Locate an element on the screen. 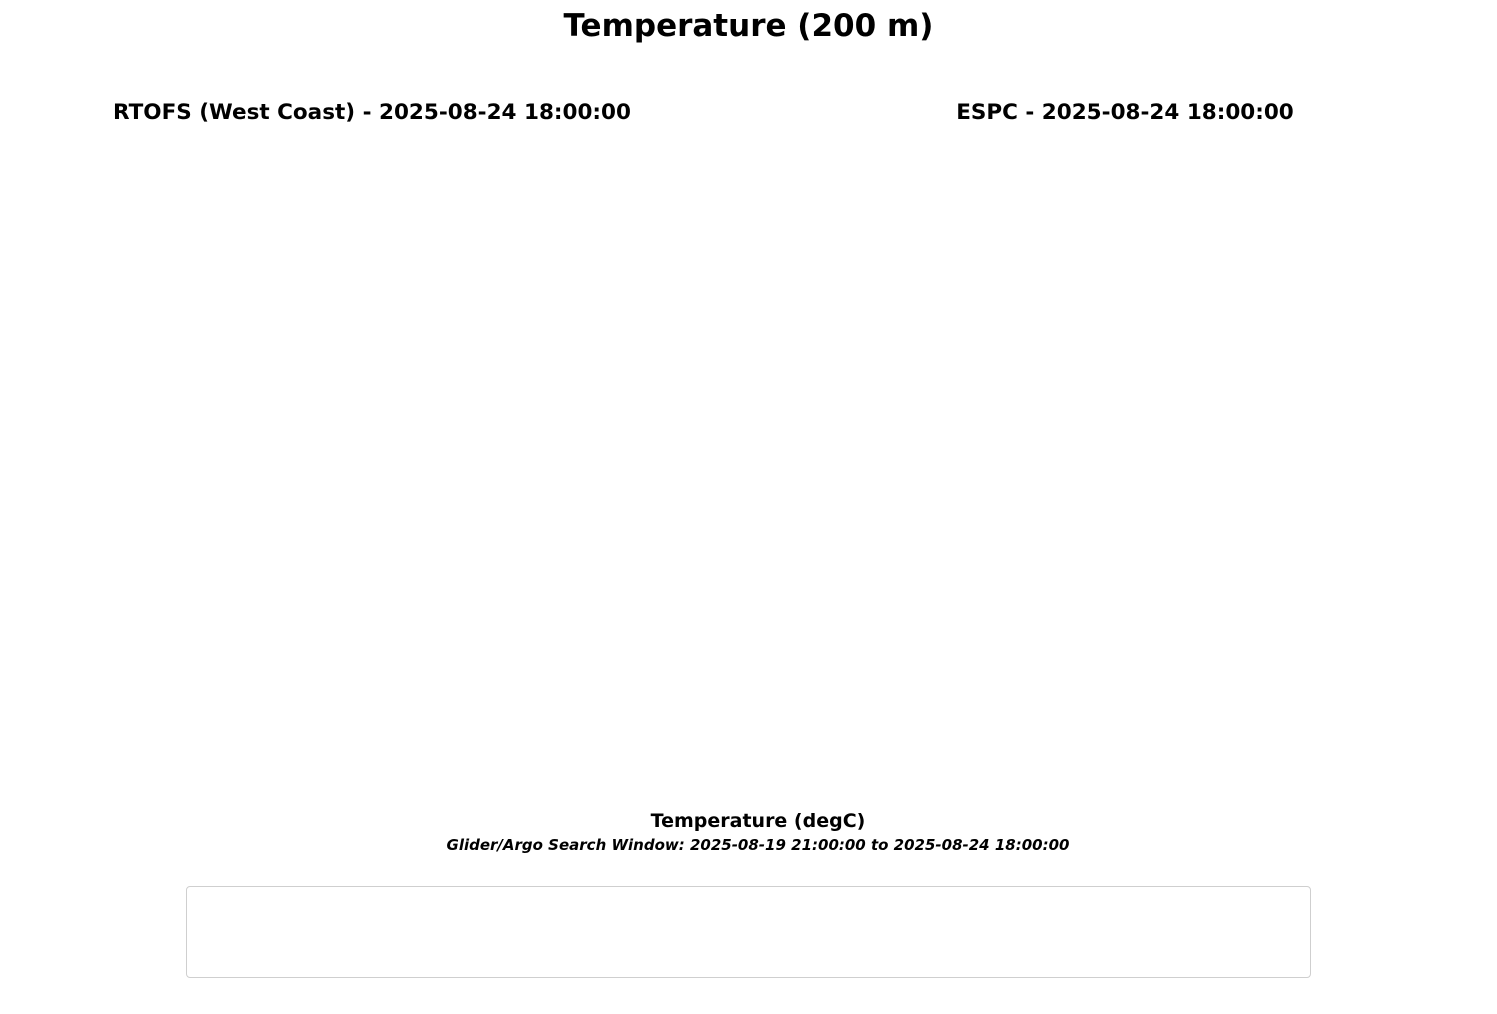 The width and height of the screenshot is (1497, 1014). panel-title-espc: ESPC - 2025-08-24 18:00:00 is located at coordinates (1125, 112).